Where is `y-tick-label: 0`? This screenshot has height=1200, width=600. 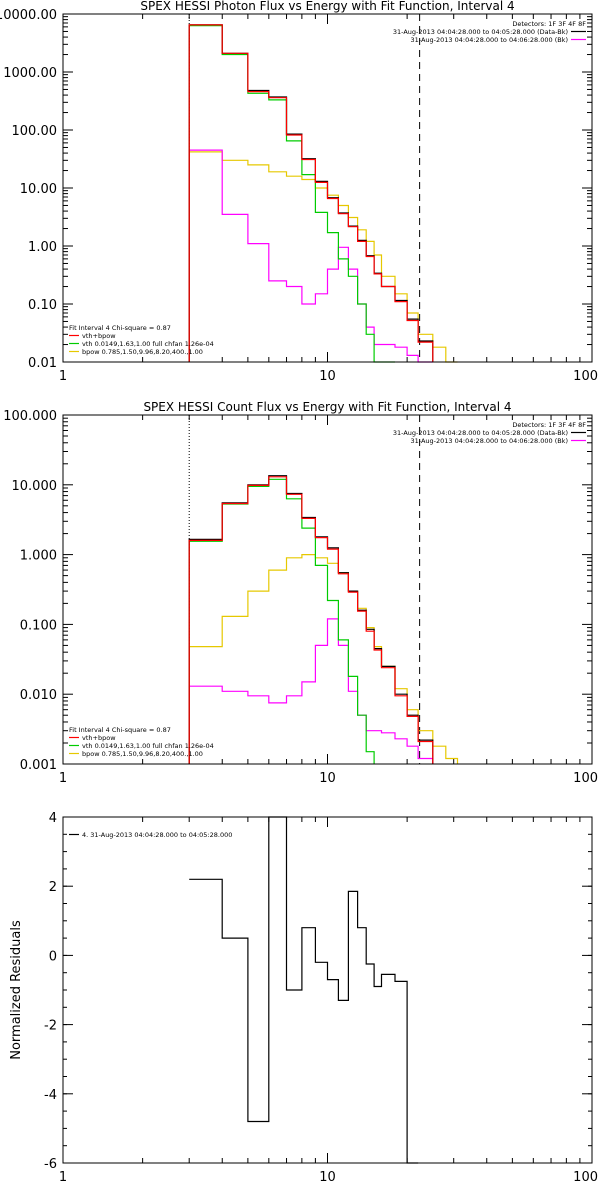 y-tick-label: 0 is located at coordinates (53, 956).